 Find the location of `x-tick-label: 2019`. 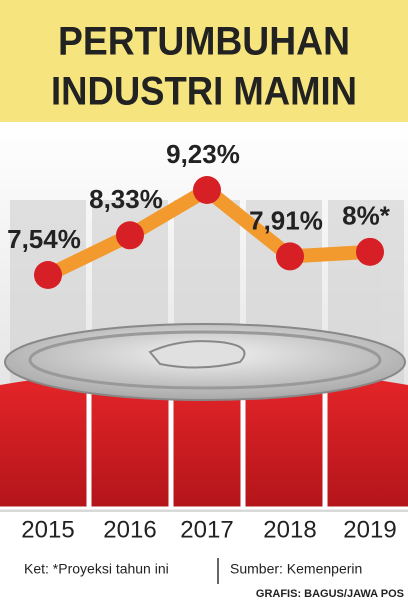

x-tick-label: 2019 is located at coordinates (369, 529).